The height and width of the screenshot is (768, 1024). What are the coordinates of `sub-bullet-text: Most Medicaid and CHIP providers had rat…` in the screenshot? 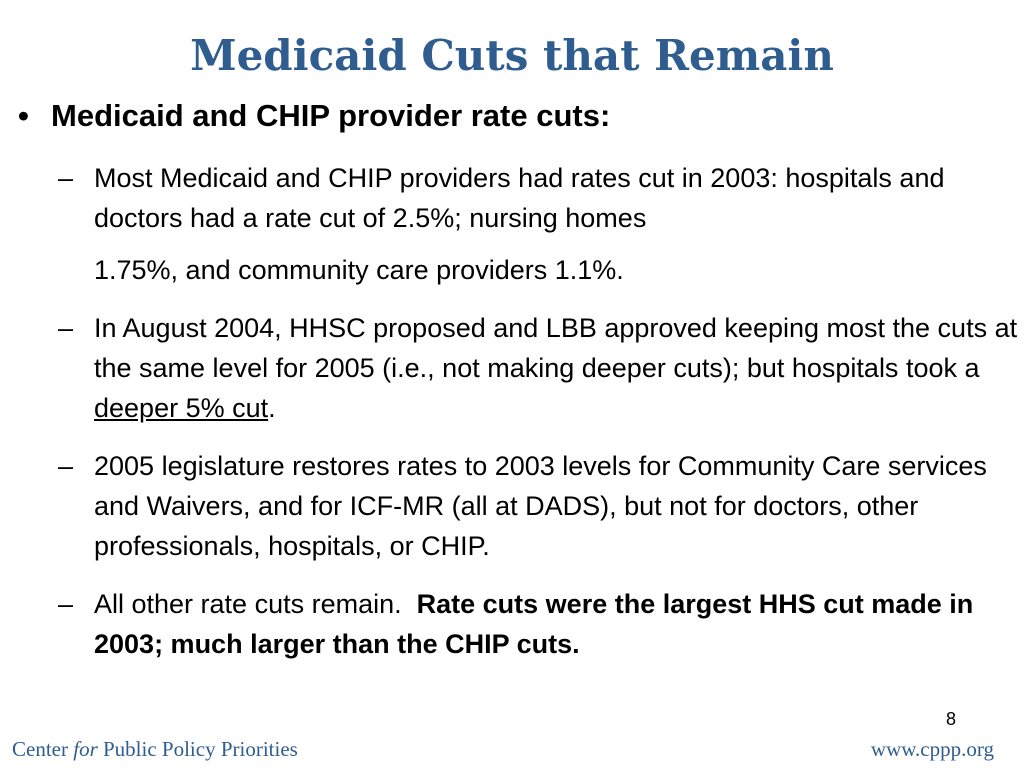 It's located at (519, 198).